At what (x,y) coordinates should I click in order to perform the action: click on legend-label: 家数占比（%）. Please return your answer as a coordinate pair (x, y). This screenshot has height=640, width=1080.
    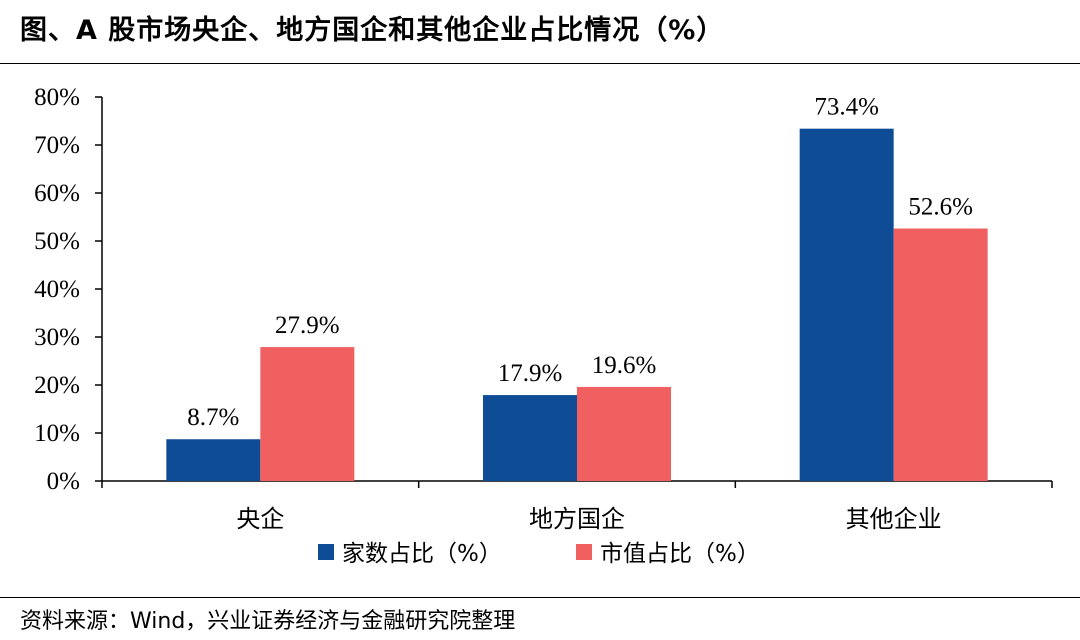
    Looking at the image, I should click on (422, 554).